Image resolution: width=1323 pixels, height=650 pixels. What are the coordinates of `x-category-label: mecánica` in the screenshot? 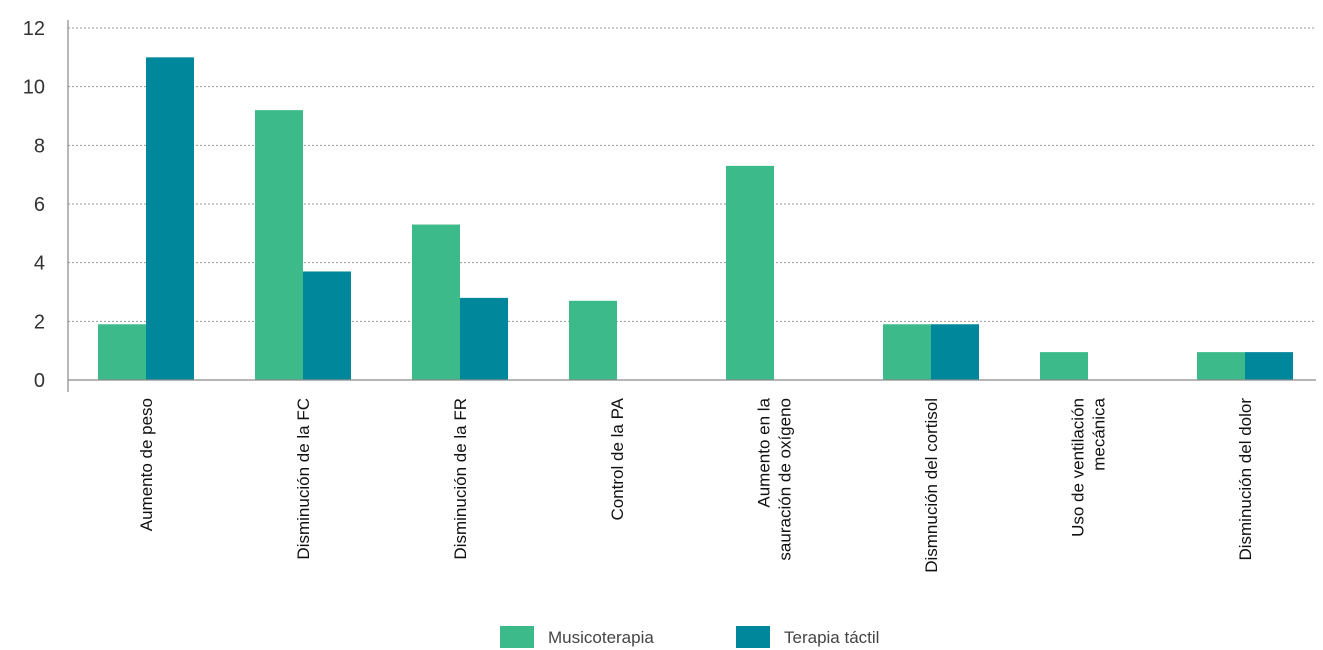 It's located at (1099, 433).